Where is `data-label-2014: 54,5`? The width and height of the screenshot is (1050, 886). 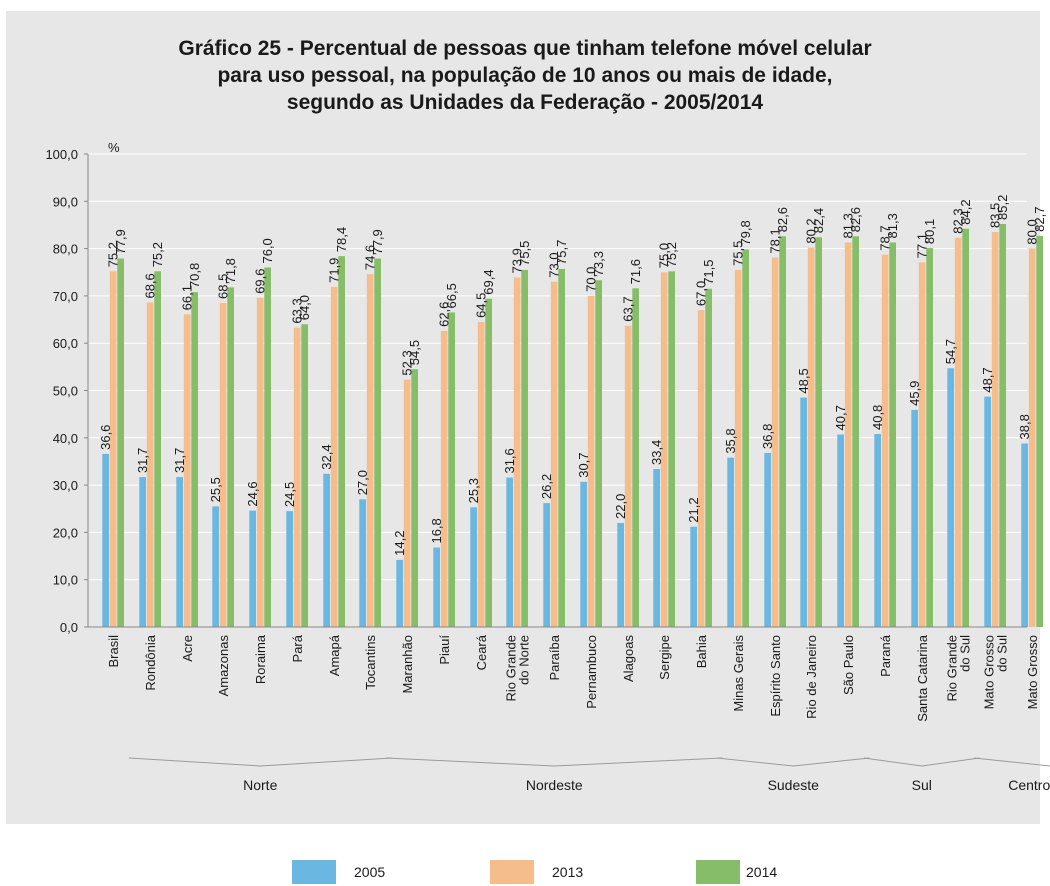 data-label-2014: 54,5 is located at coordinates (414, 352).